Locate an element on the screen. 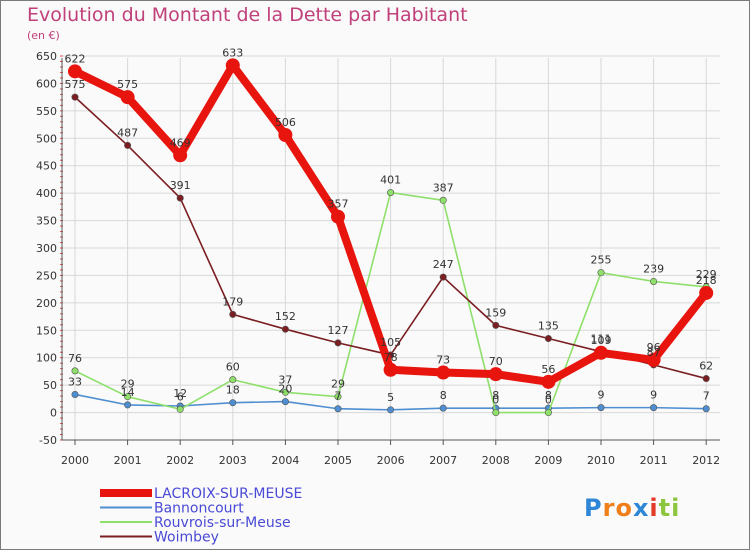  data-label: 12 is located at coordinates (180, 393).